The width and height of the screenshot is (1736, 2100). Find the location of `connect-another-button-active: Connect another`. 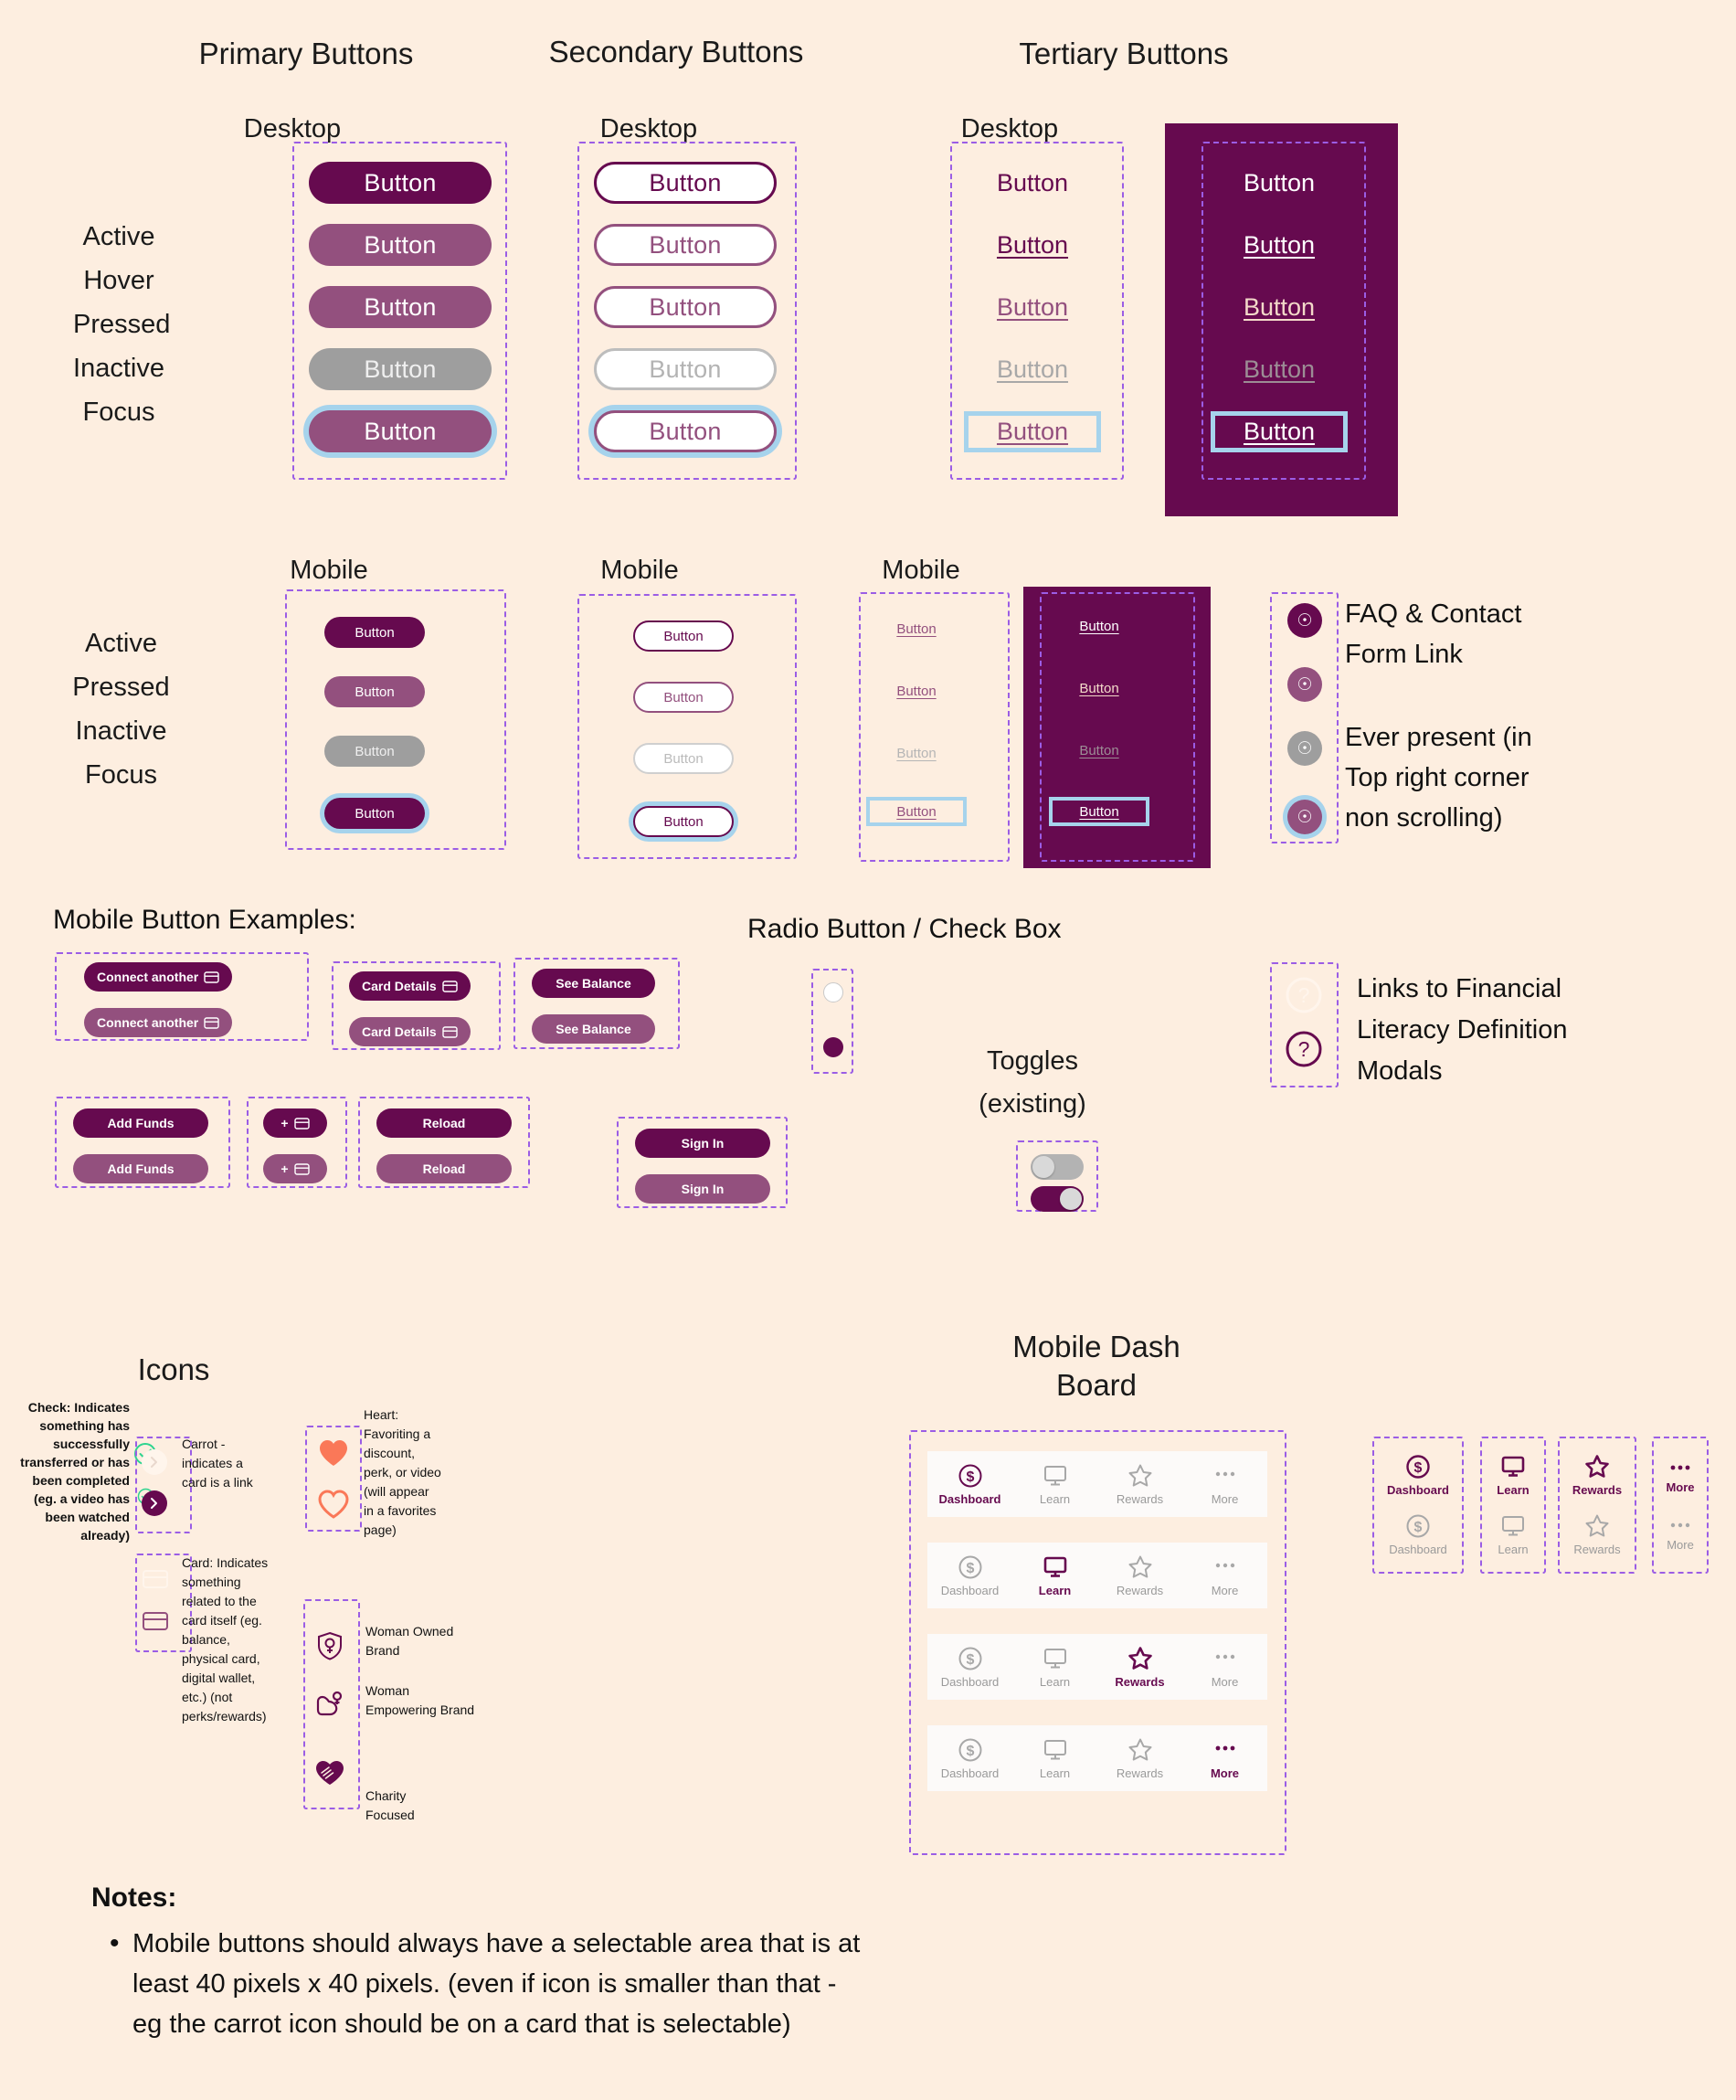

connect-another-button-active: Connect another is located at coordinates (158, 977).